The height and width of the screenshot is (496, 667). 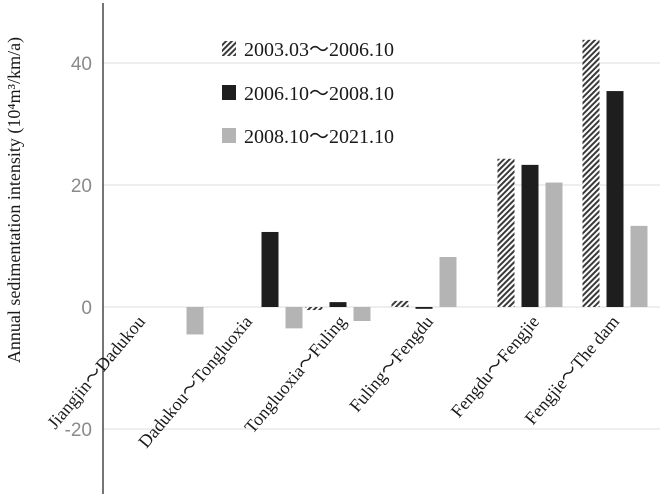 What do you see at coordinates (319, 50) in the screenshot?
I see `legend-label: 2003.03～2006.10` at bounding box center [319, 50].